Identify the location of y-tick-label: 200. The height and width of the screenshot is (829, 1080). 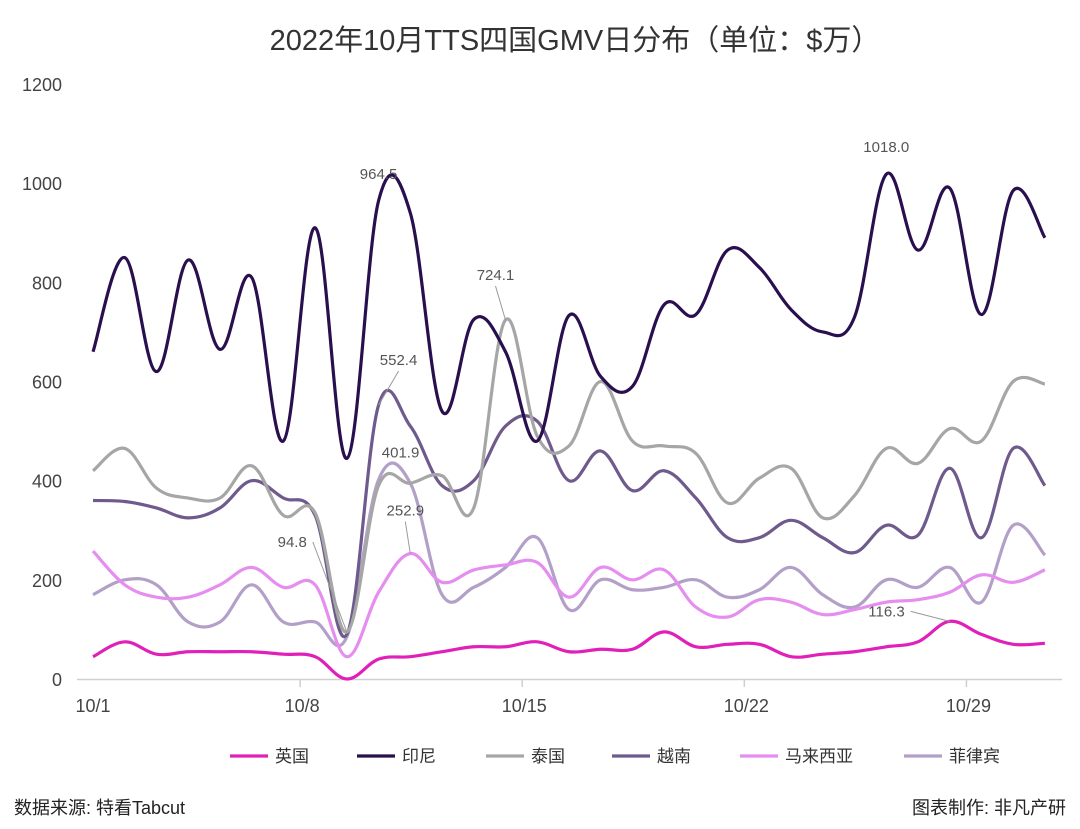
(47, 581).